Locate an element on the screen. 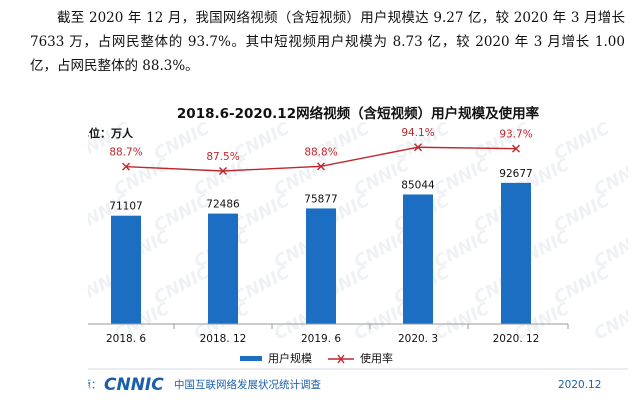  bar-value-label: 71107 is located at coordinates (125, 207).